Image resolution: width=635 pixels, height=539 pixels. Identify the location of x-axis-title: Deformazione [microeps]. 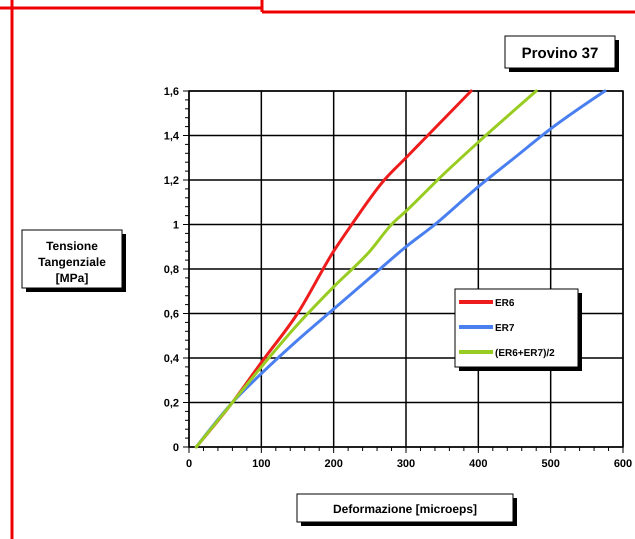
(405, 509).